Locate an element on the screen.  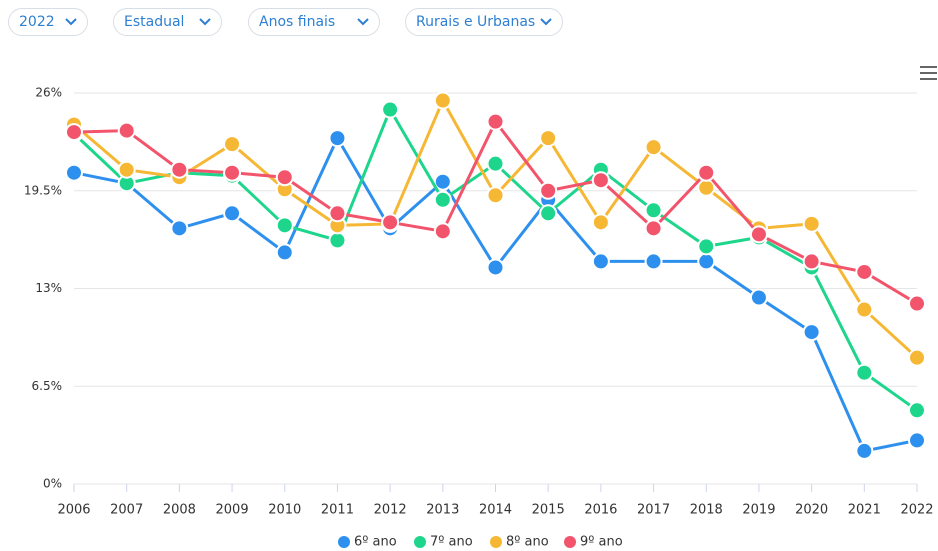
y-tick-label: 6.5% is located at coordinates (47, 386).